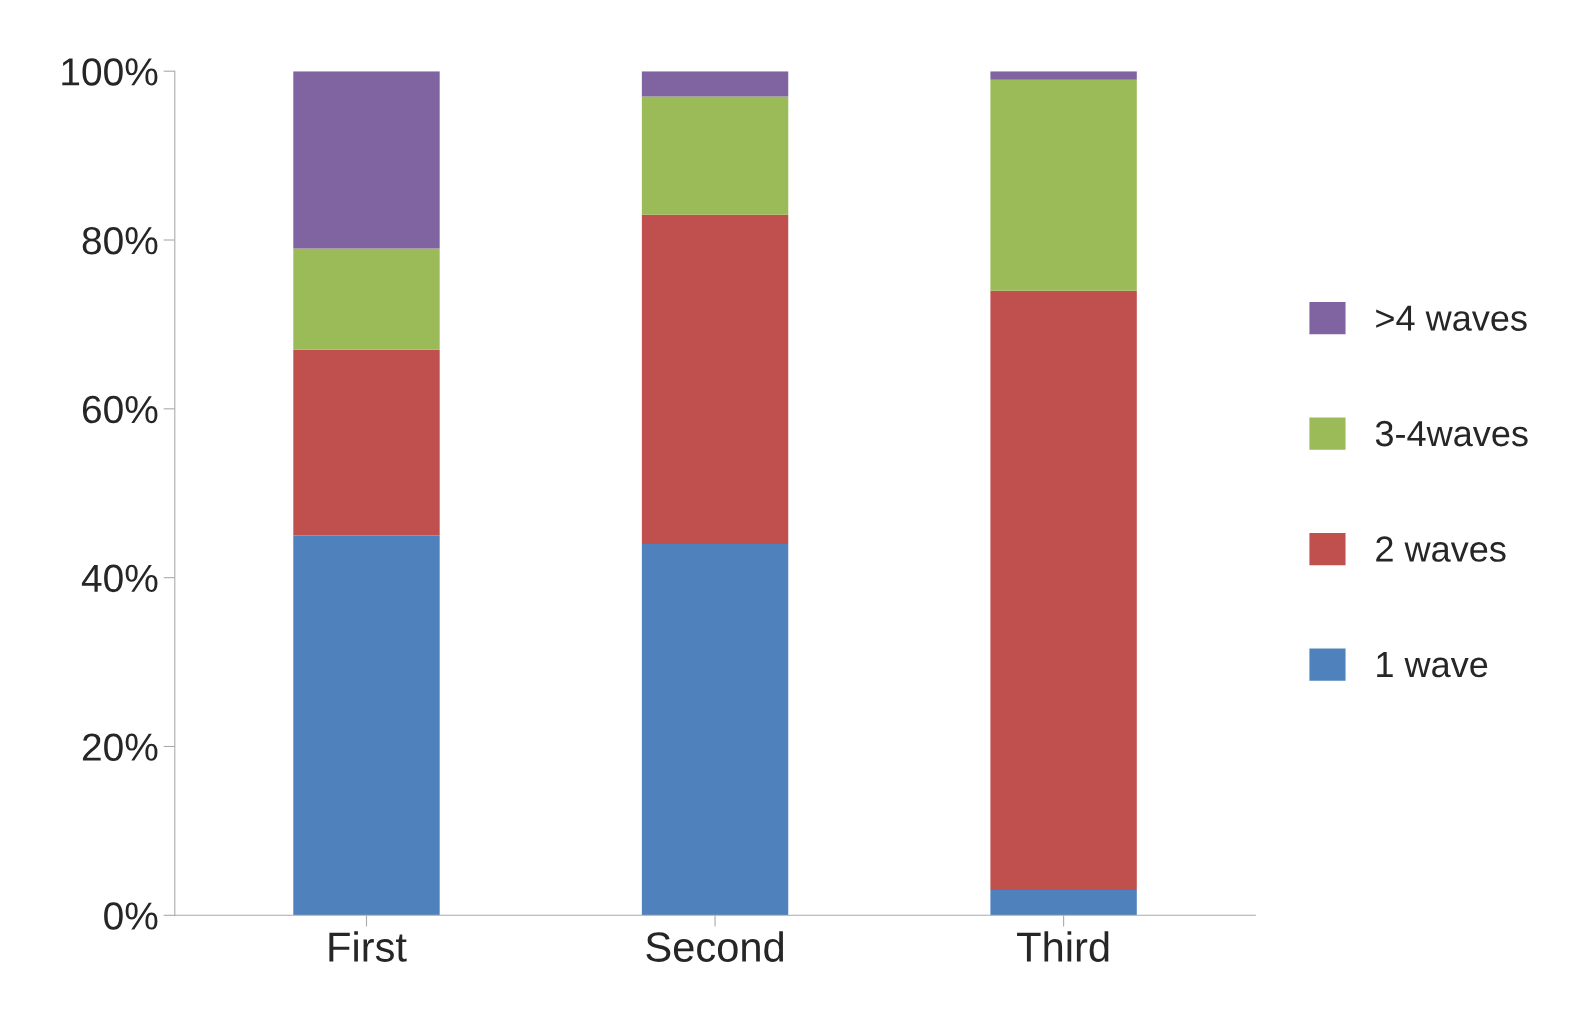  Describe the element at coordinates (120, 240) in the screenshot. I see `y-tick-label: 80%` at that location.